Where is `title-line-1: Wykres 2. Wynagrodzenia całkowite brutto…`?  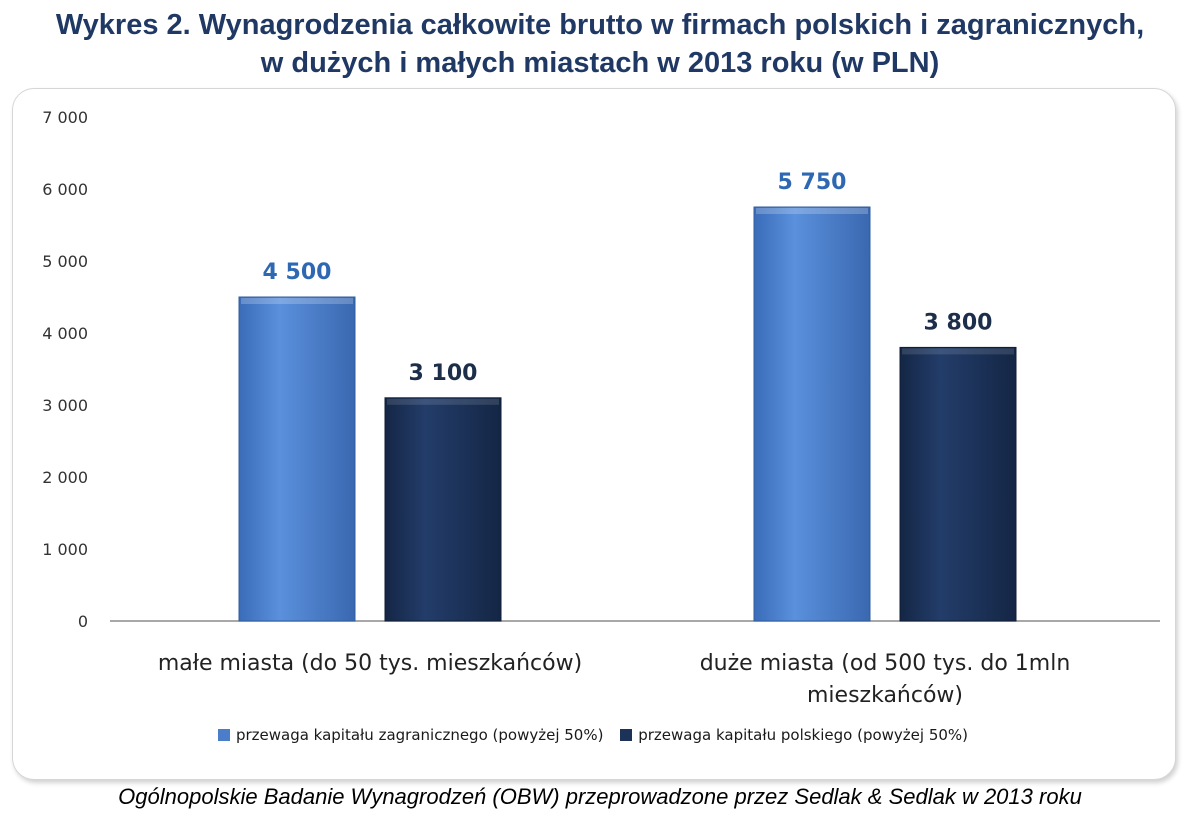 title-line-1: Wykres 2. Wynagrodzenia całkowite brutto… is located at coordinates (600, 25).